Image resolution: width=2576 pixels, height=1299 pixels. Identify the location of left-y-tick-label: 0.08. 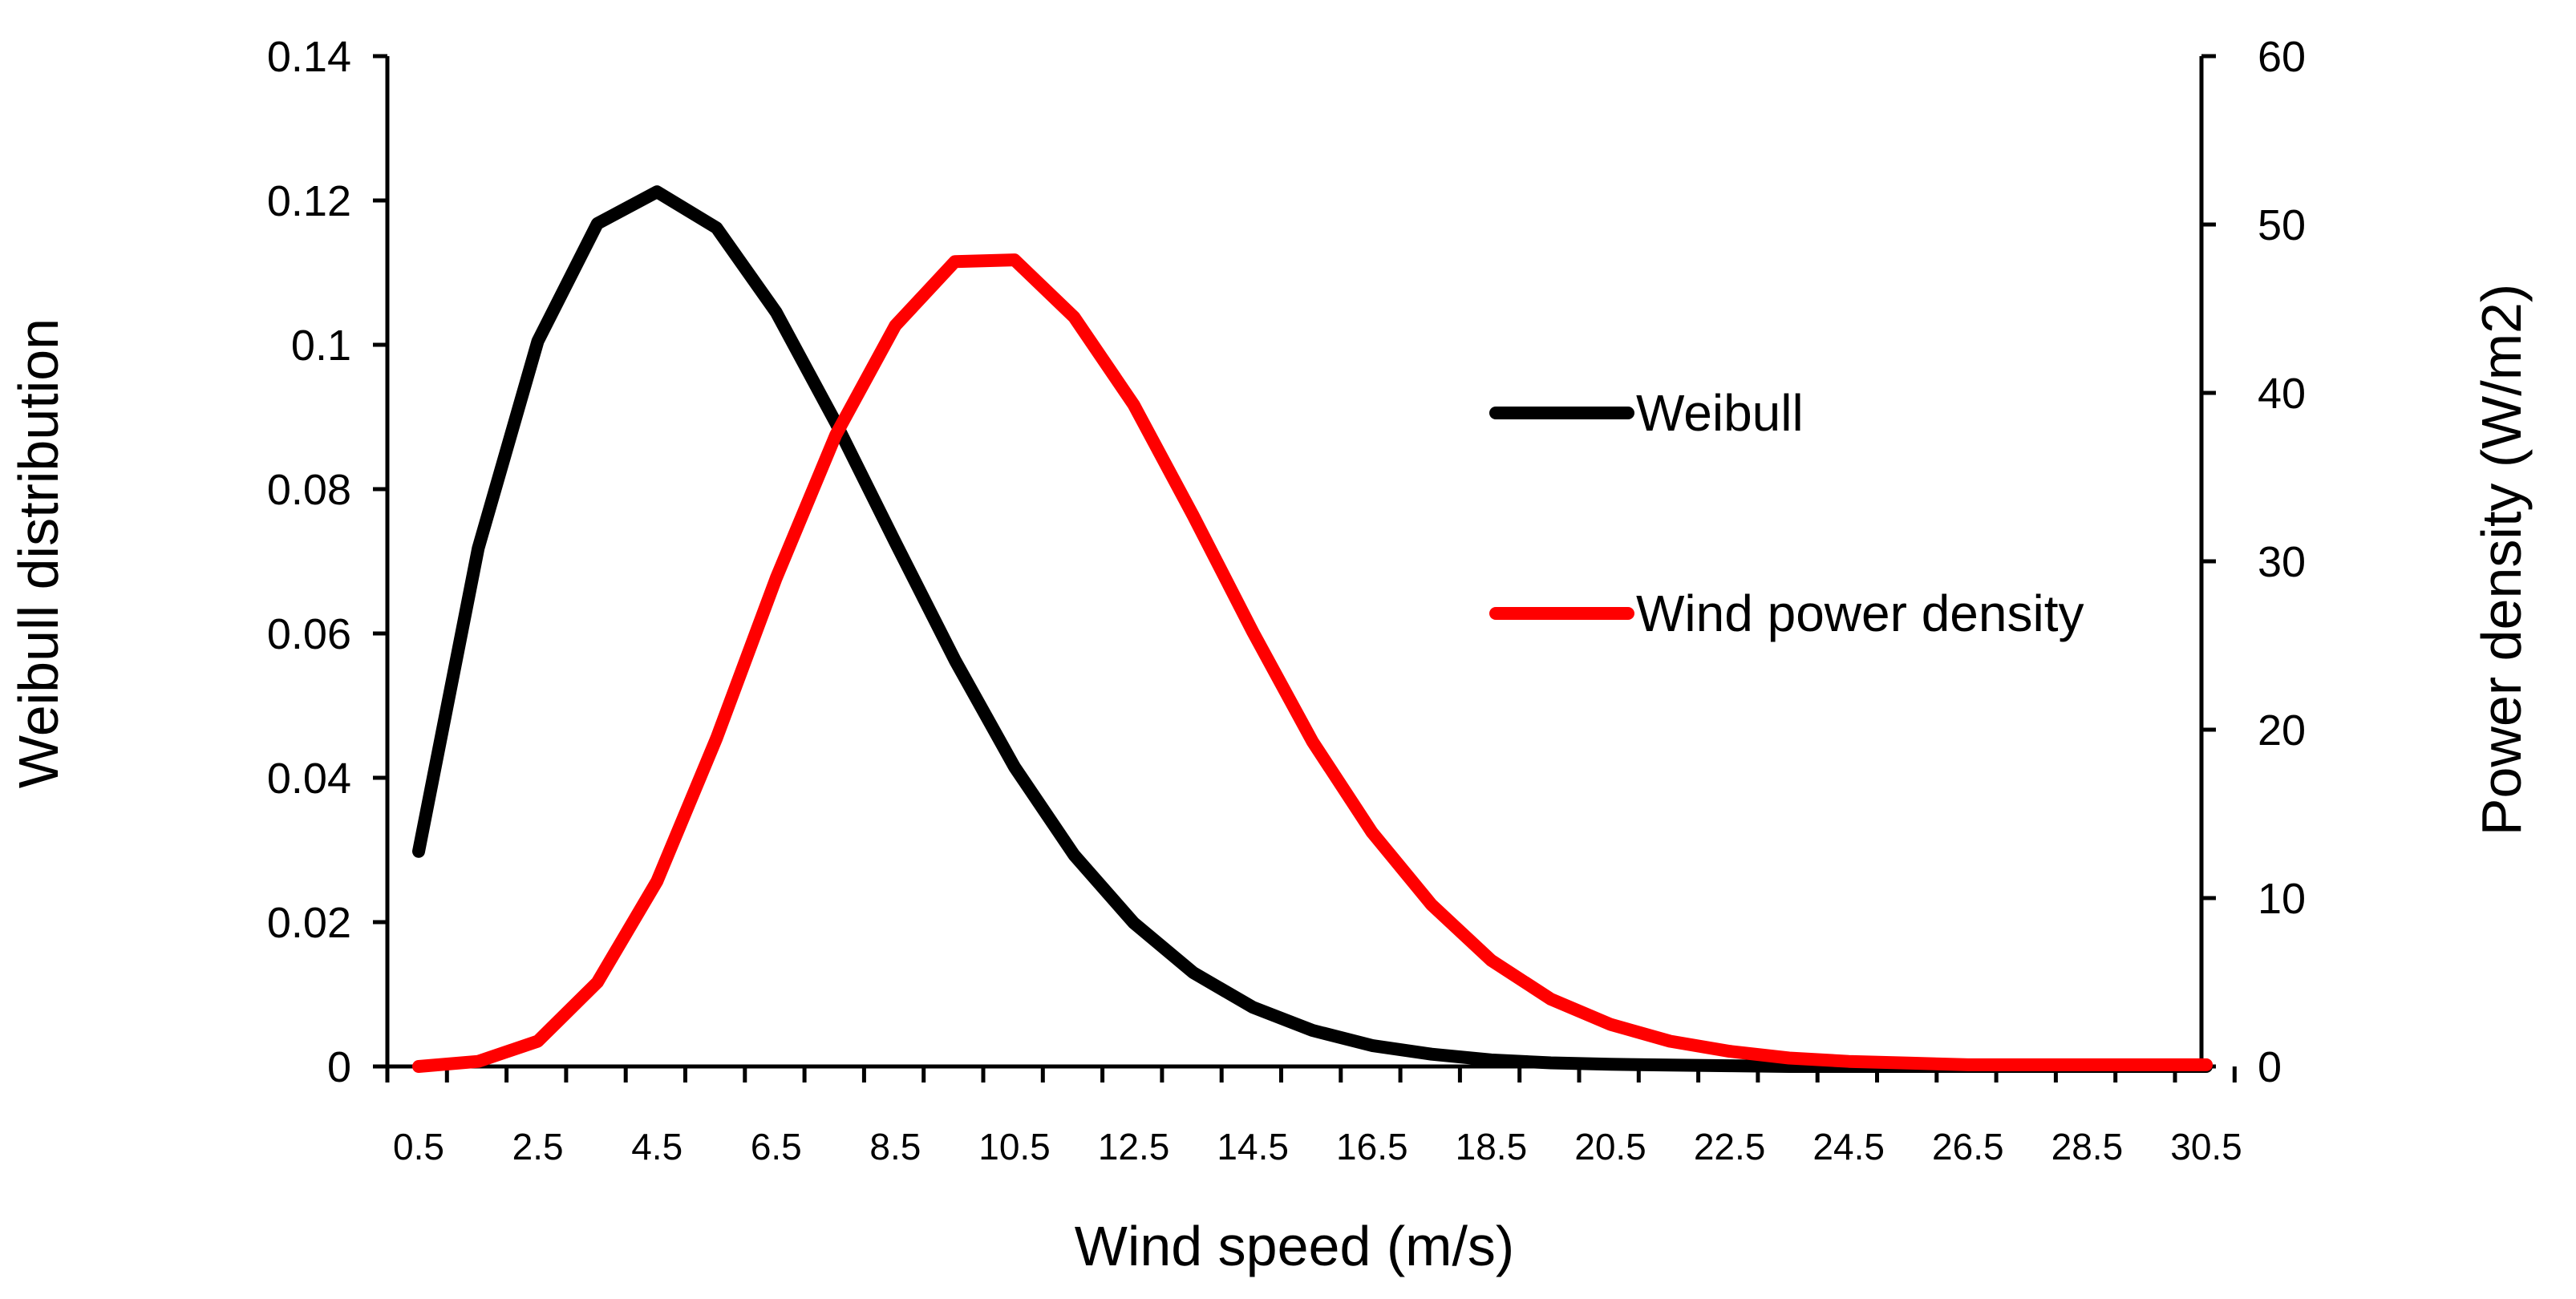
(309, 490).